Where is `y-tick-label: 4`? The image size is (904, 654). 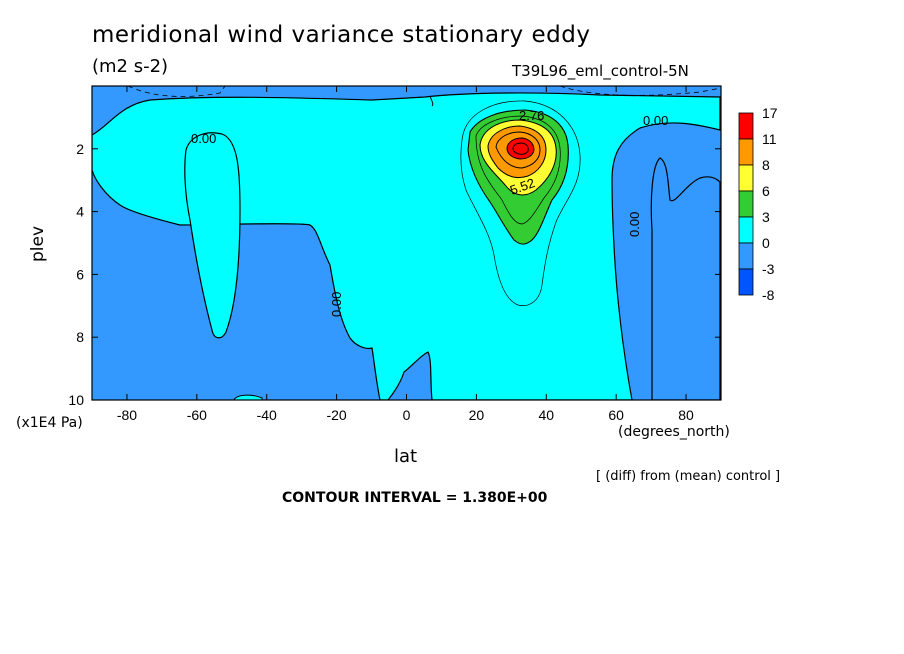
y-tick-label: 4 is located at coordinates (80, 212).